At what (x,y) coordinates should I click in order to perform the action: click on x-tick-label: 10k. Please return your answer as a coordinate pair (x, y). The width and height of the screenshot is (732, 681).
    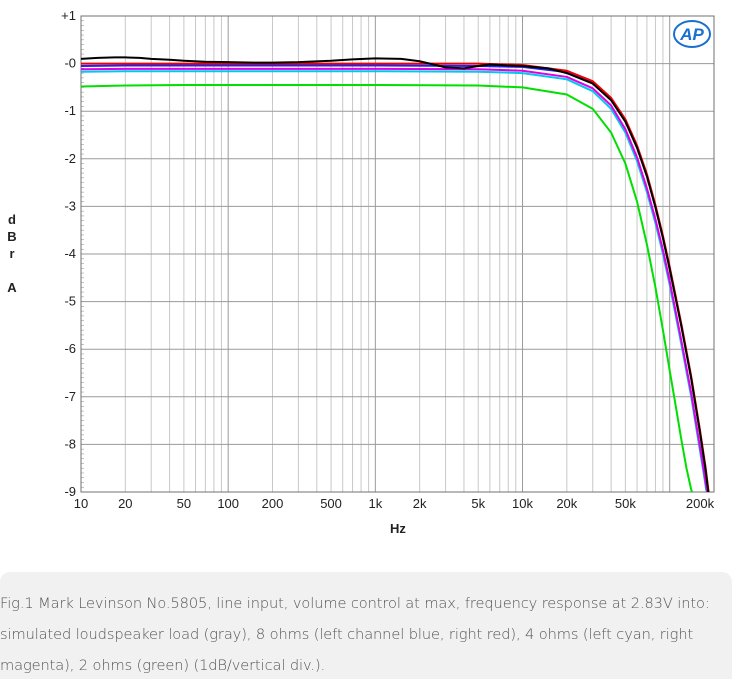
    Looking at the image, I should click on (522, 503).